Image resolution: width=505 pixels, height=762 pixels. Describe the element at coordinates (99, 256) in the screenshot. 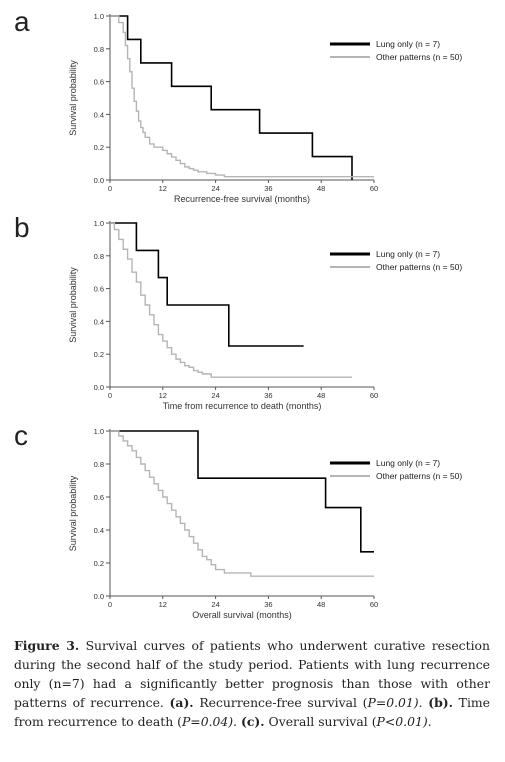

I see `chart-b-y-tick-label: 0.8` at that location.